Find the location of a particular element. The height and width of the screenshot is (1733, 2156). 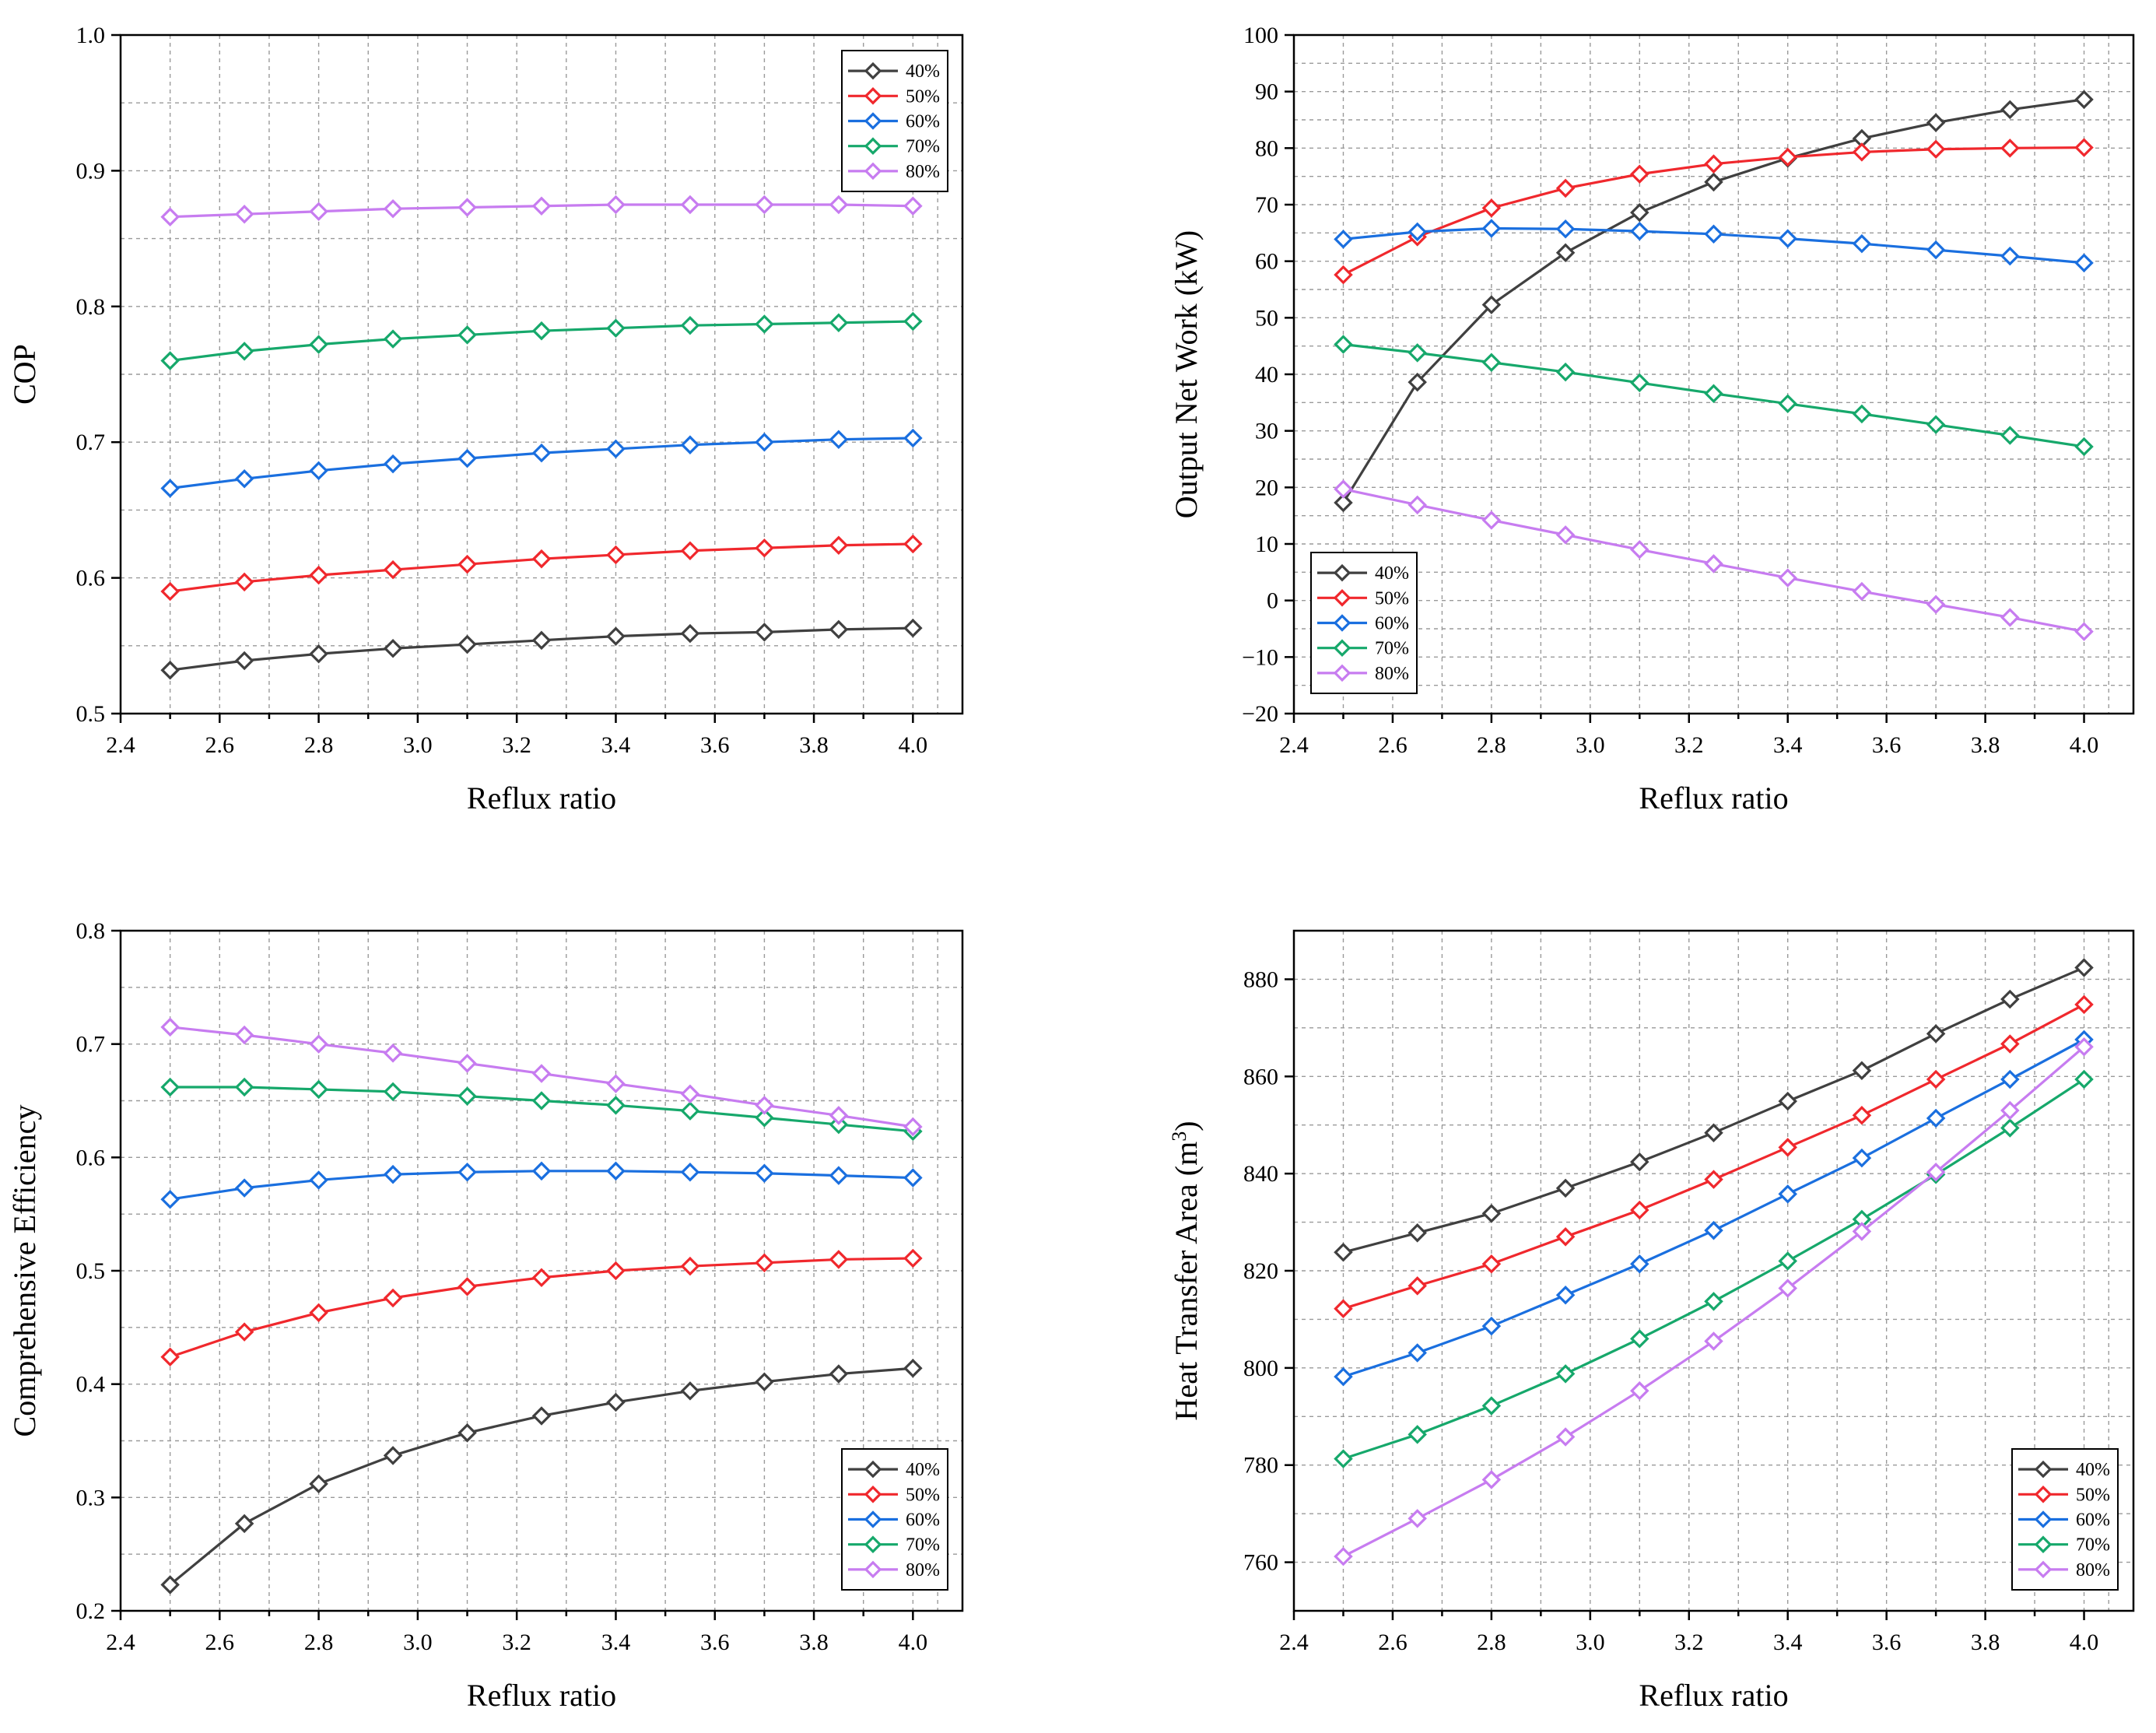

legend-label: 60% is located at coordinates (1392, 624).